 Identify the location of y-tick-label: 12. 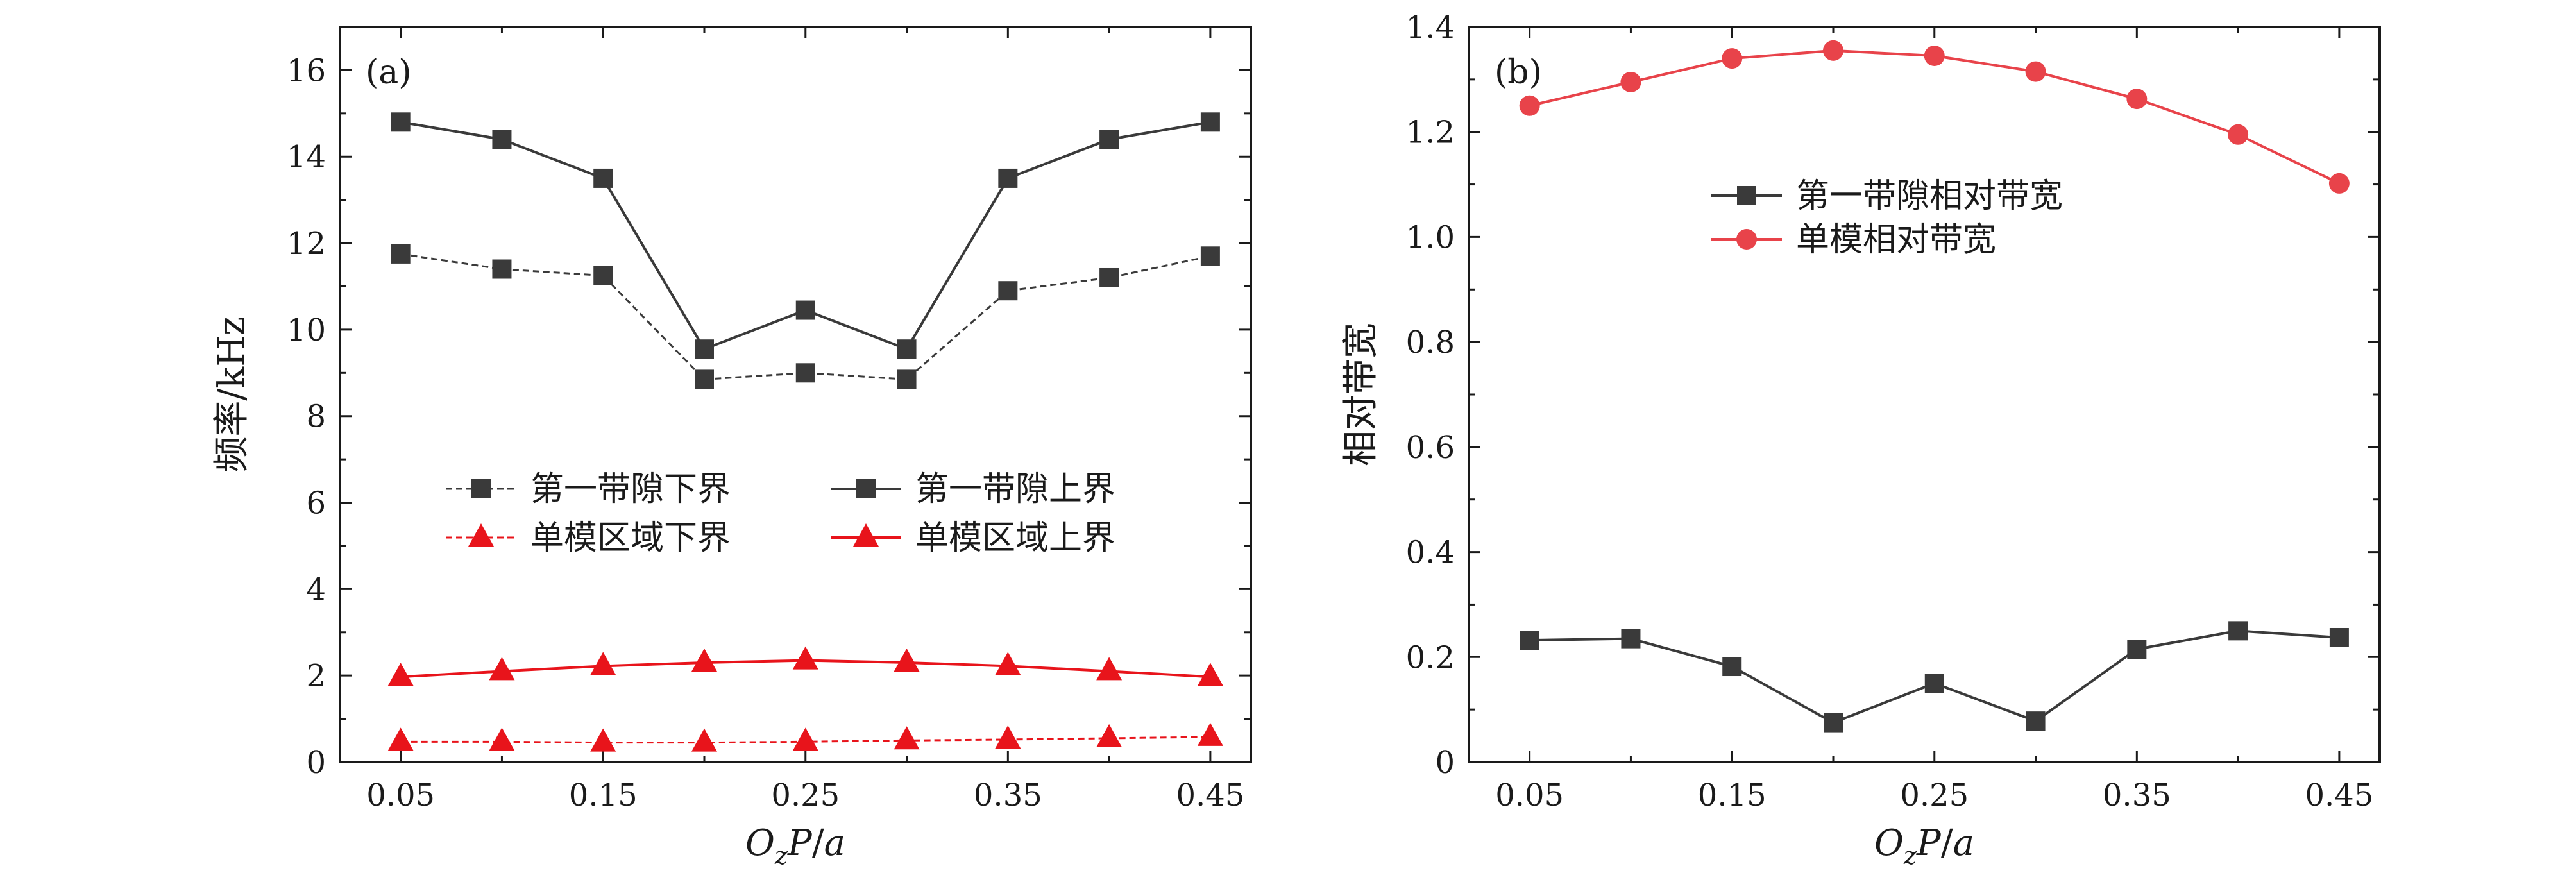
(306, 244).